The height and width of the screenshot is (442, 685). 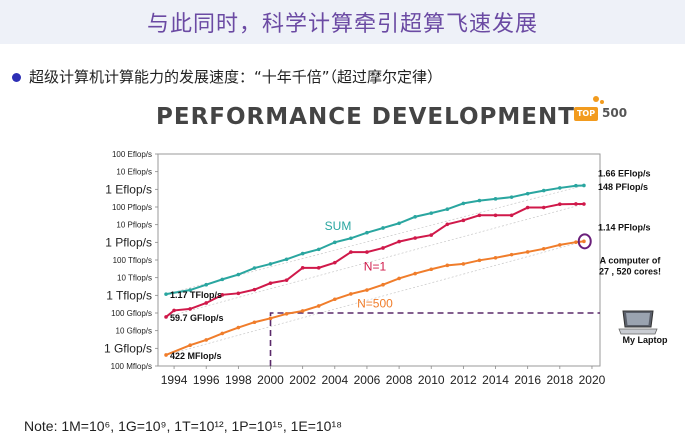 I want to click on bullet-point: 超级计算机计算能力的发展速度：“十年千倍”（超过摩尔定律）, so click(x=227, y=76).